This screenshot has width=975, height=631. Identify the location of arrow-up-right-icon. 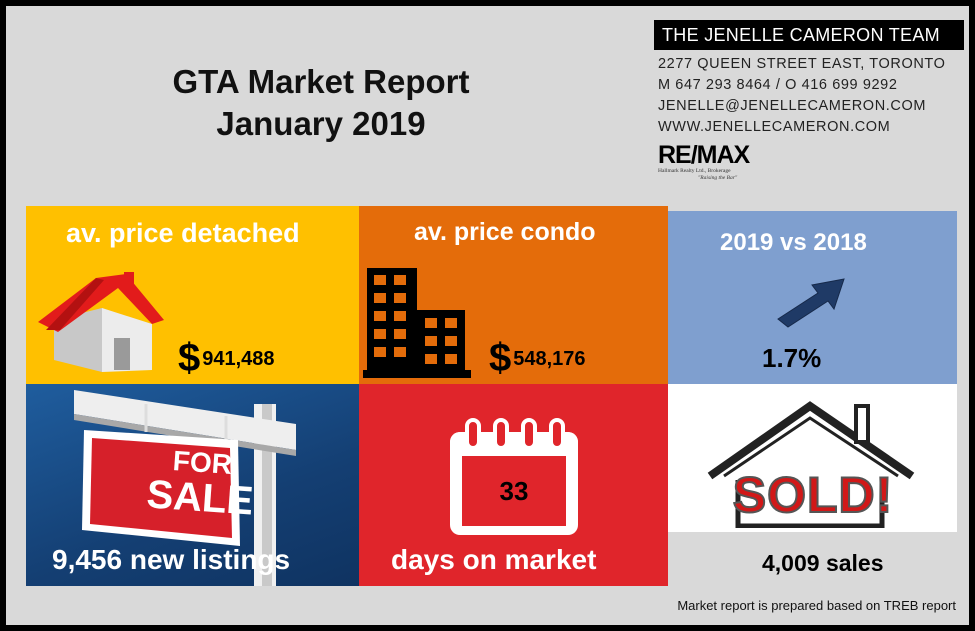
(811, 303).